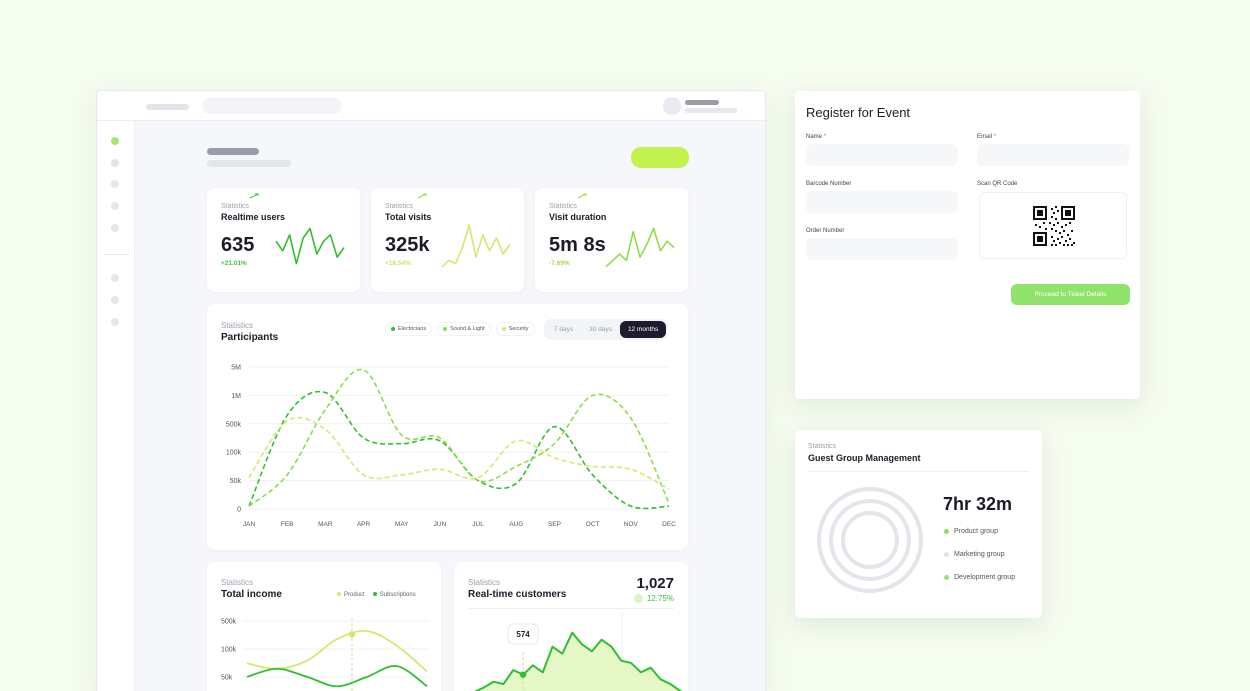 The width and height of the screenshot is (1250, 691). I want to click on stat-title: Realtime users, so click(253, 217).